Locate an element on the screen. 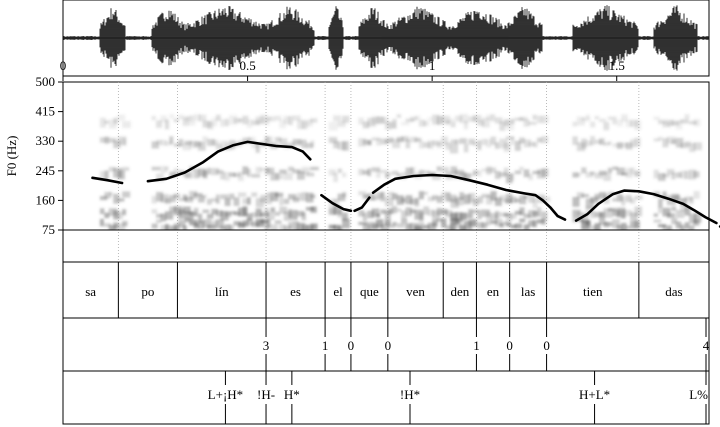  f0-tick-label: 75 is located at coordinates (48, 229).